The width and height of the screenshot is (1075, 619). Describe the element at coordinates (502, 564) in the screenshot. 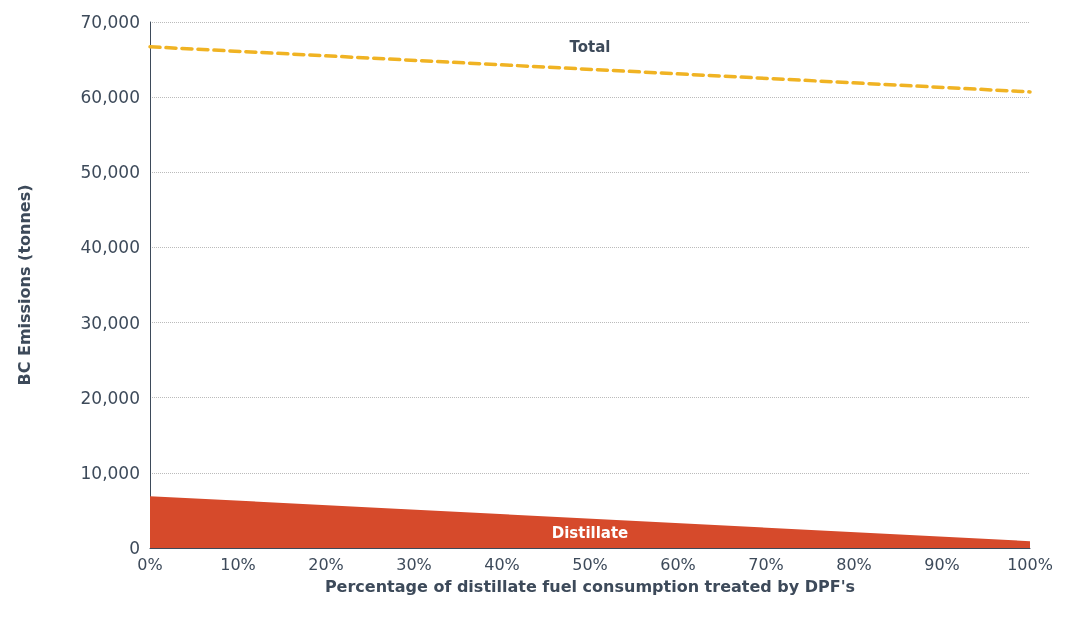

I see `x-tick-label: 40%` at that location.